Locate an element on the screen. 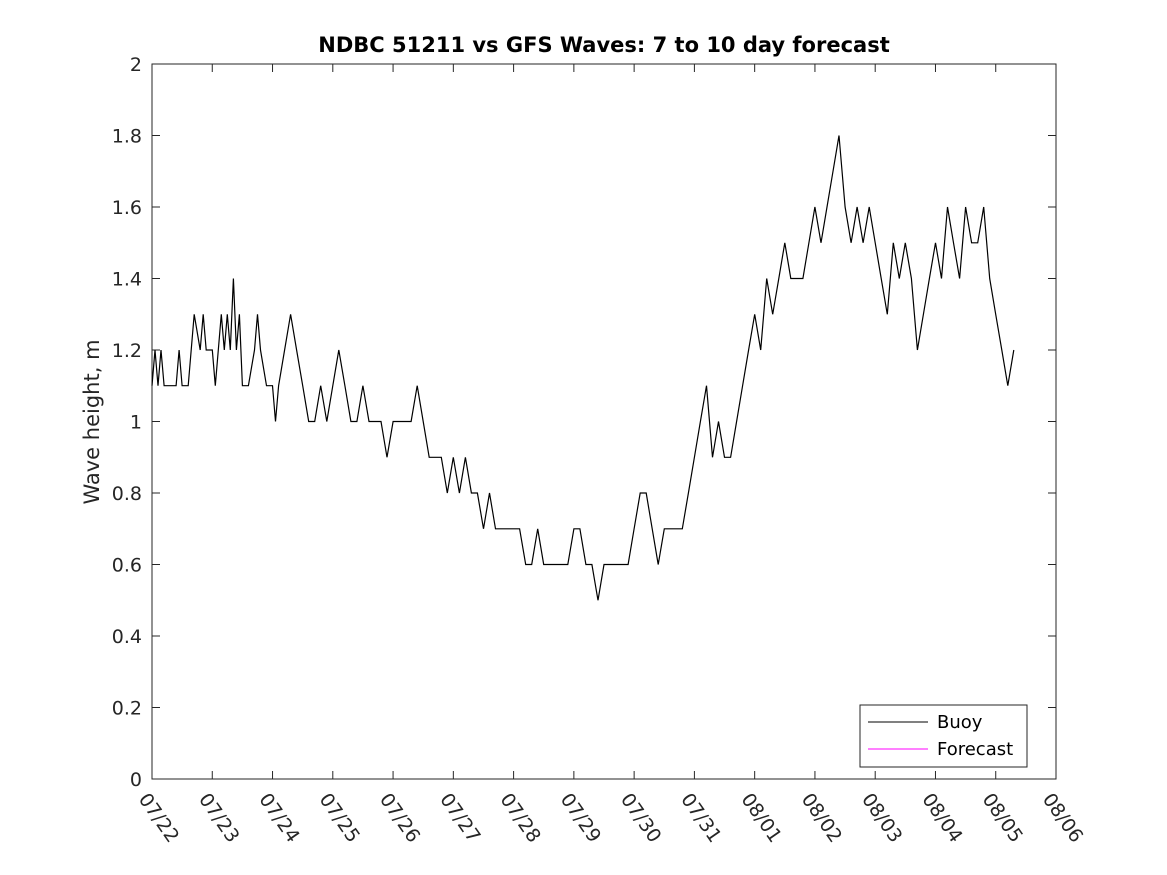 This screenshot has height=875, width=1167. legend: Buoy Forecast is located at coordinates (943, 736).